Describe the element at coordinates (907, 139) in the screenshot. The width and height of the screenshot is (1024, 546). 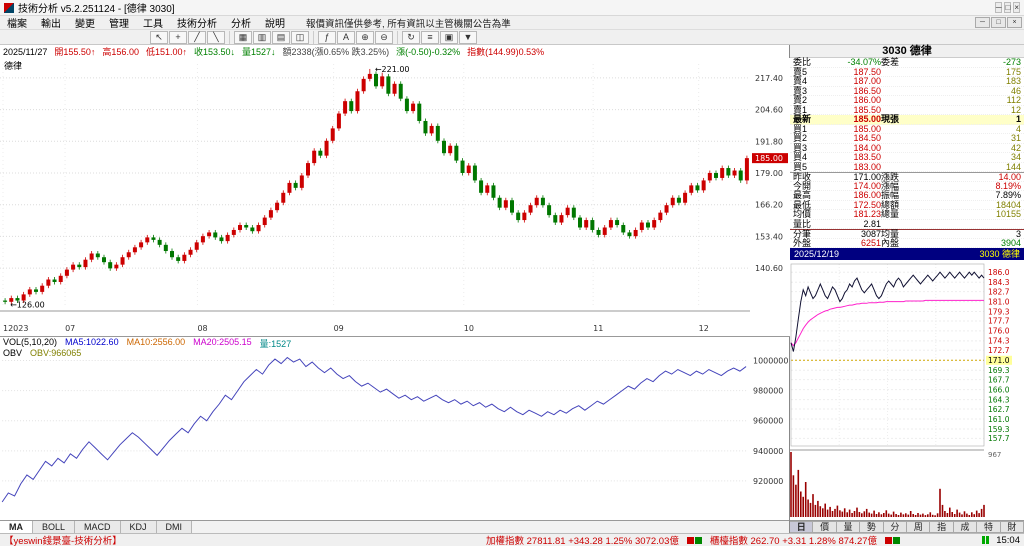
I see `bid-row: 買2 184.50 31` at that location.